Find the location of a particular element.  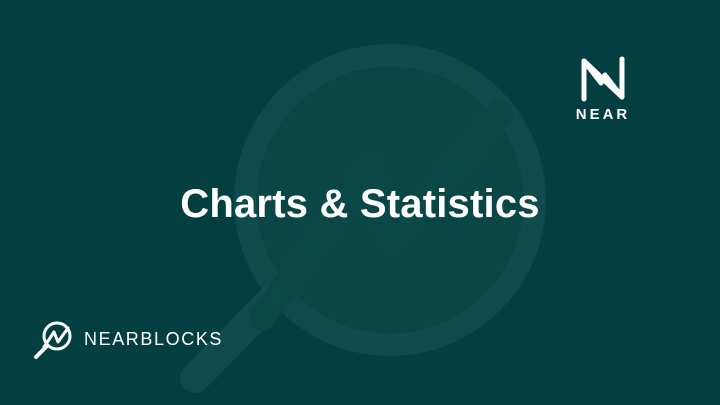

magnifier-trend-icon is located at coordinates (53, 340).